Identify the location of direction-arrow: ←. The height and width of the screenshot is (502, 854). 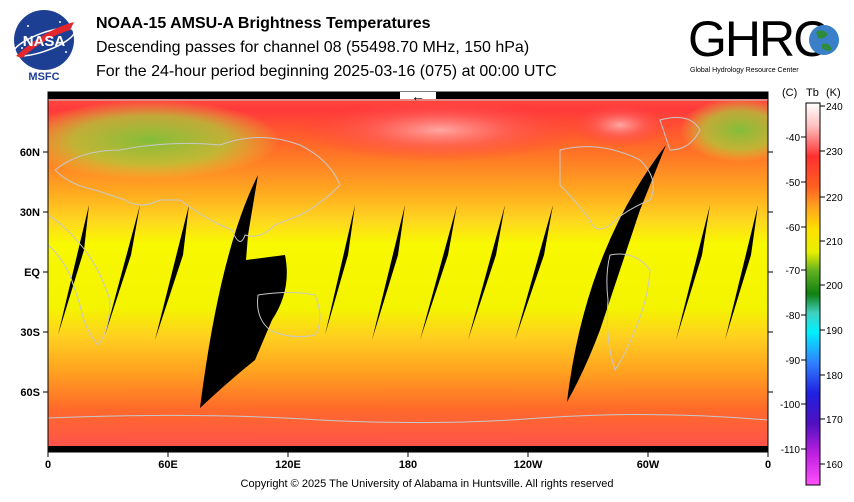
(418, 96).